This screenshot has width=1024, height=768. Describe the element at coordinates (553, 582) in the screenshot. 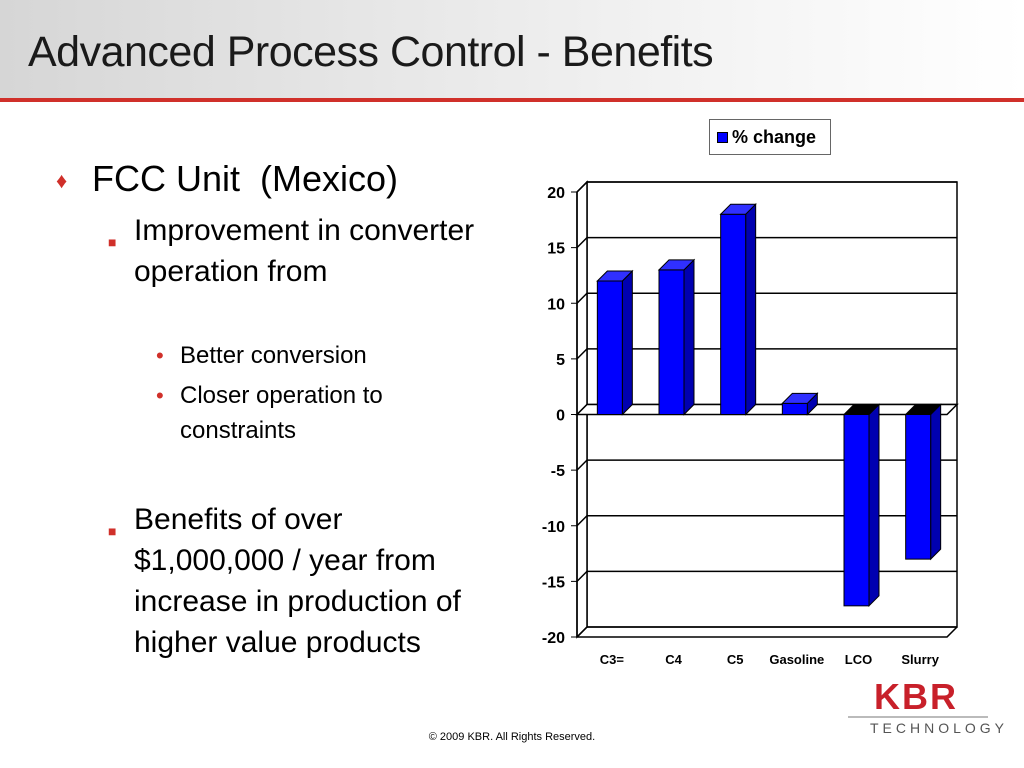

I see `y-tick-label: -15` at that location.